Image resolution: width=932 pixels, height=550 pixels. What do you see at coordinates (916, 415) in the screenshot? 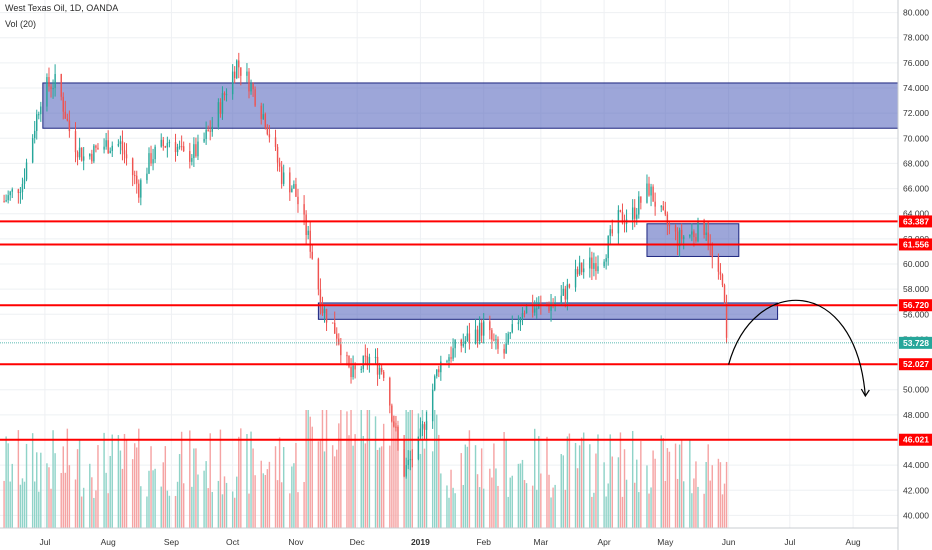
I see `y-tick-label: 48.000` at bounding box center [916, 415].